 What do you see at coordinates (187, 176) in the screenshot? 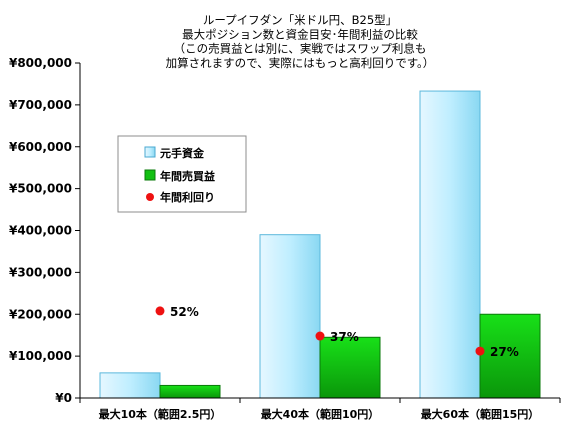
I see `legend-label-profit: 年間売買益` at bounding box center [187, 176].